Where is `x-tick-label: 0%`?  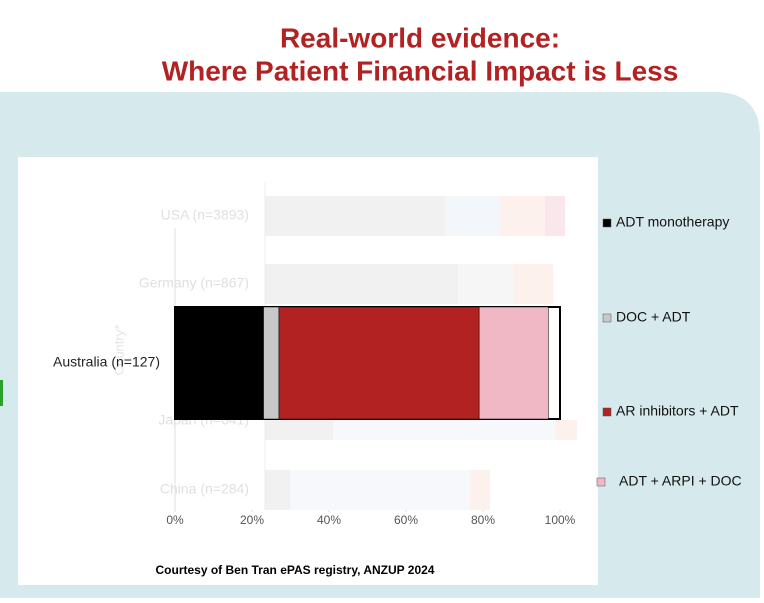 x-tick-label: 0% is located at coordinates (175, 520).